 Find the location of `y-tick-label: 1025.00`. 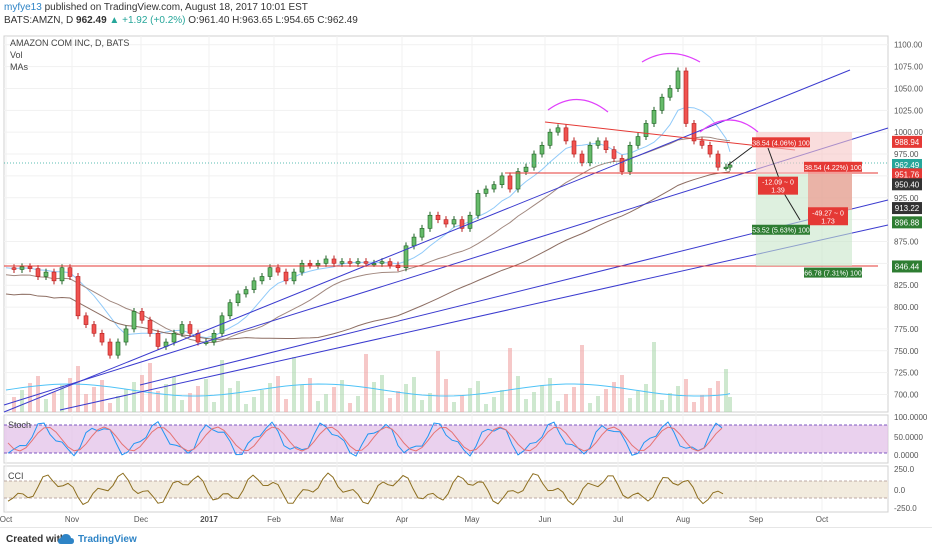

y-tick-label: 1025.00 is located at coordinates (908, 110).